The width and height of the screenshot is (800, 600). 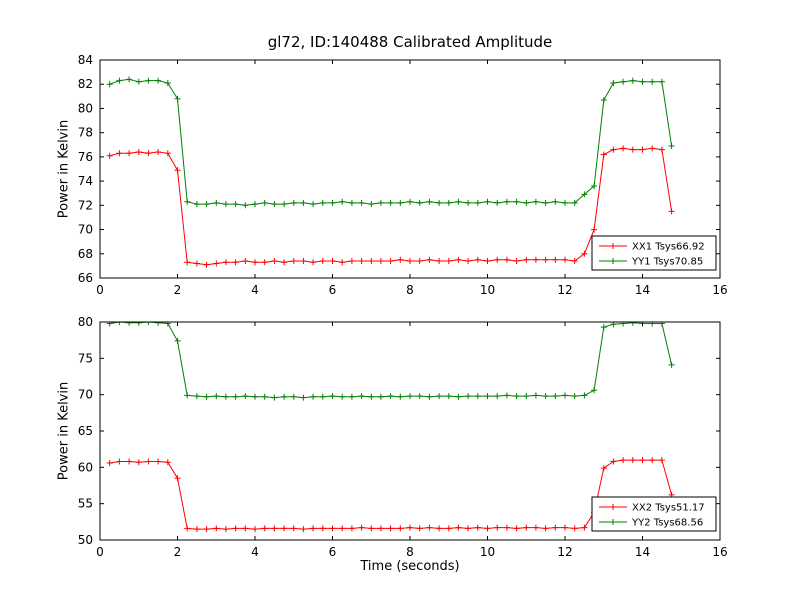 I want to click on y-tick-label: 55, so click(x=85, y=504).